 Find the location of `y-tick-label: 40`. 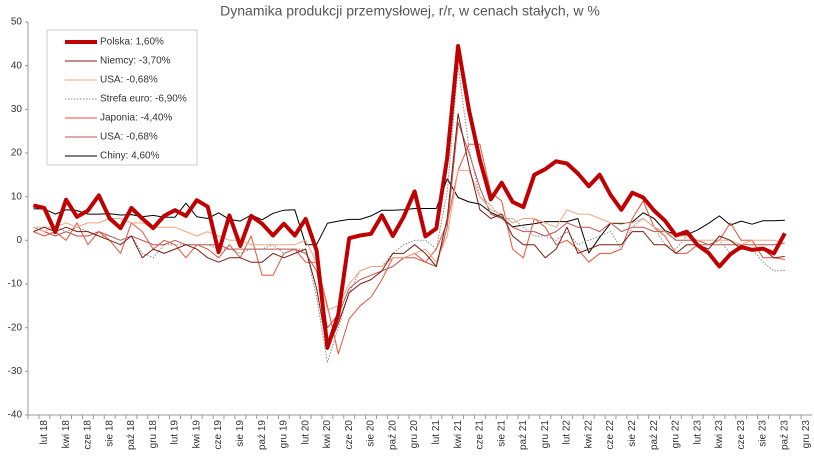

y-tick-label: 40 is located at coordinates (17, 65).